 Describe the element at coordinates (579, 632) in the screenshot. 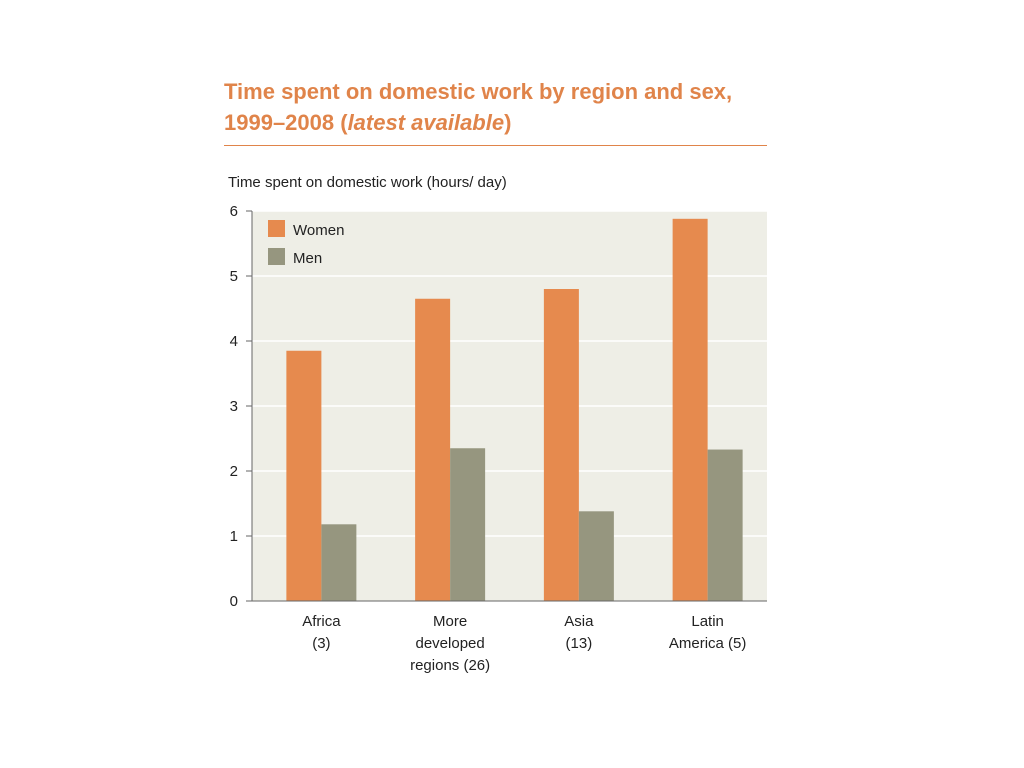

I see `x-category-label: Asia (13)` at that location.